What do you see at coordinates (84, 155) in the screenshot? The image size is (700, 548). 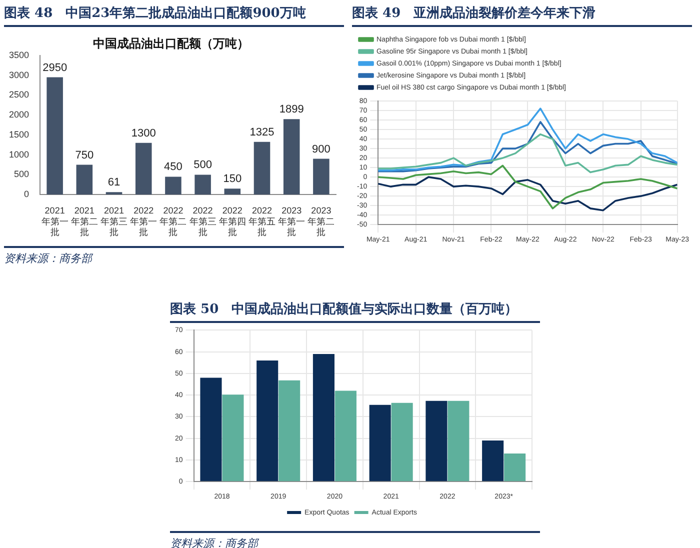 I see `data-label: 750` at bounding box center [84, 155].